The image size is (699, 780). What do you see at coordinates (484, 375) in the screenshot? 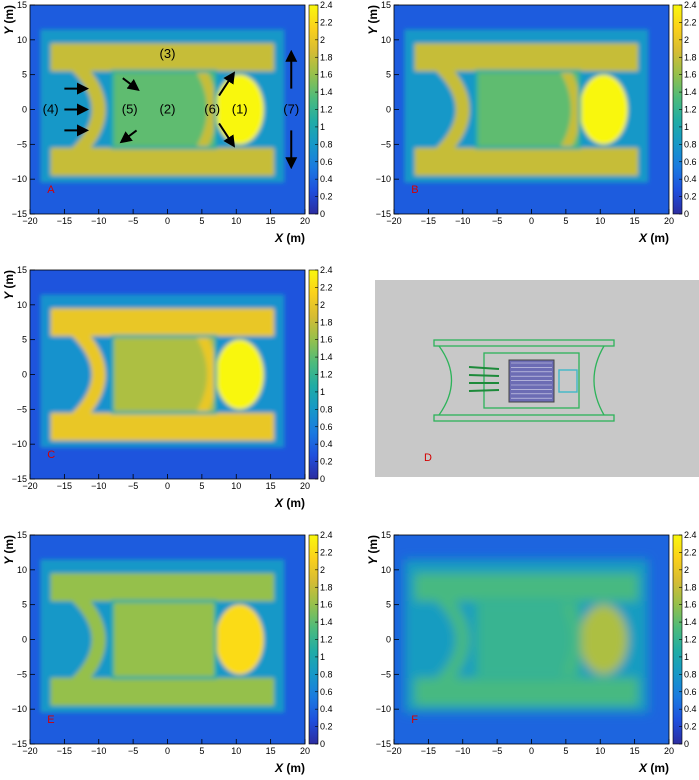
I see `wire-pipe` at bounding box center [484, 375].